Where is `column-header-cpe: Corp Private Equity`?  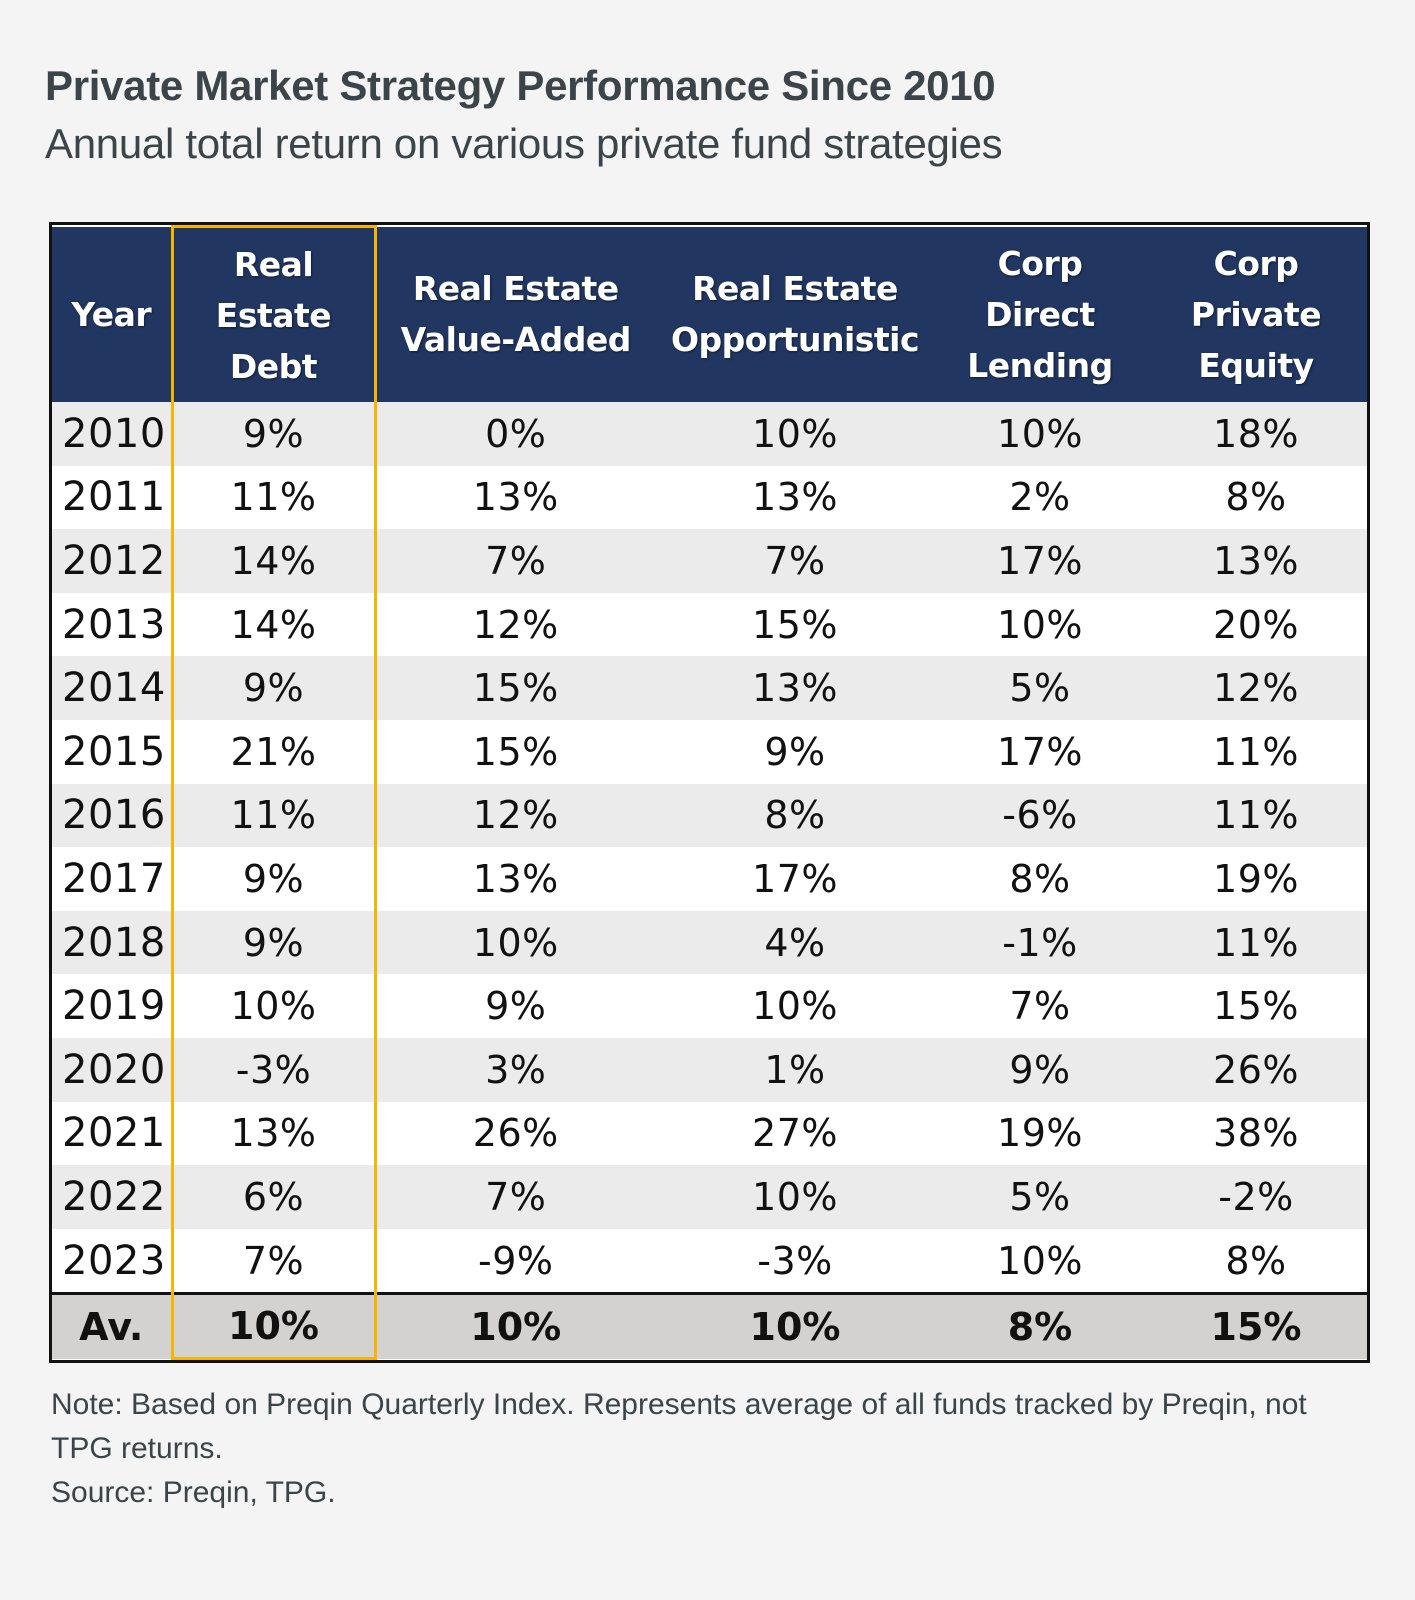 column-header-cpe: Corp Private Equity is located at coordinates (1256, 314).